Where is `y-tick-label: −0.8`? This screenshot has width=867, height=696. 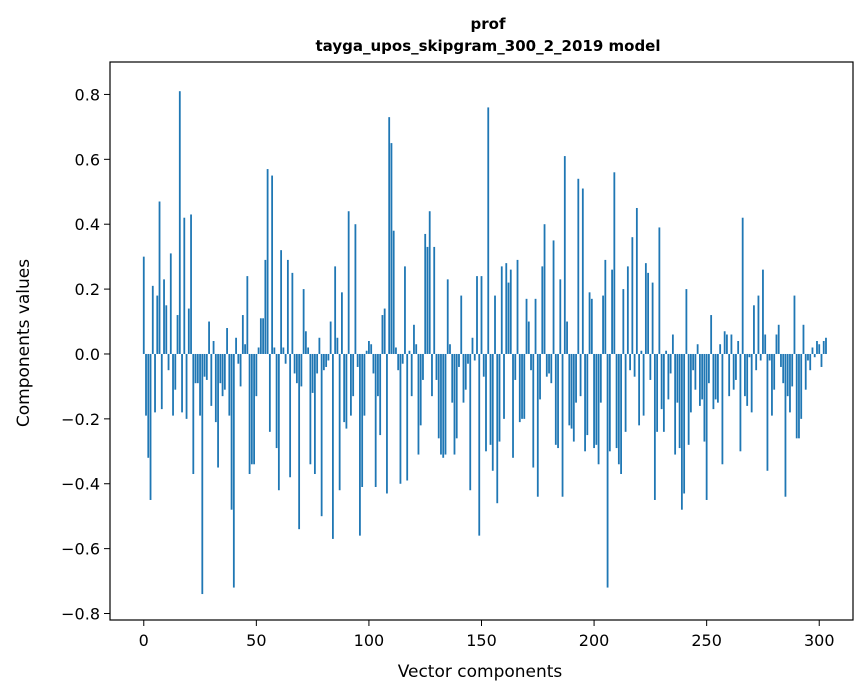 y-tick-label: −0.8 is located at coordinates (80, 614).